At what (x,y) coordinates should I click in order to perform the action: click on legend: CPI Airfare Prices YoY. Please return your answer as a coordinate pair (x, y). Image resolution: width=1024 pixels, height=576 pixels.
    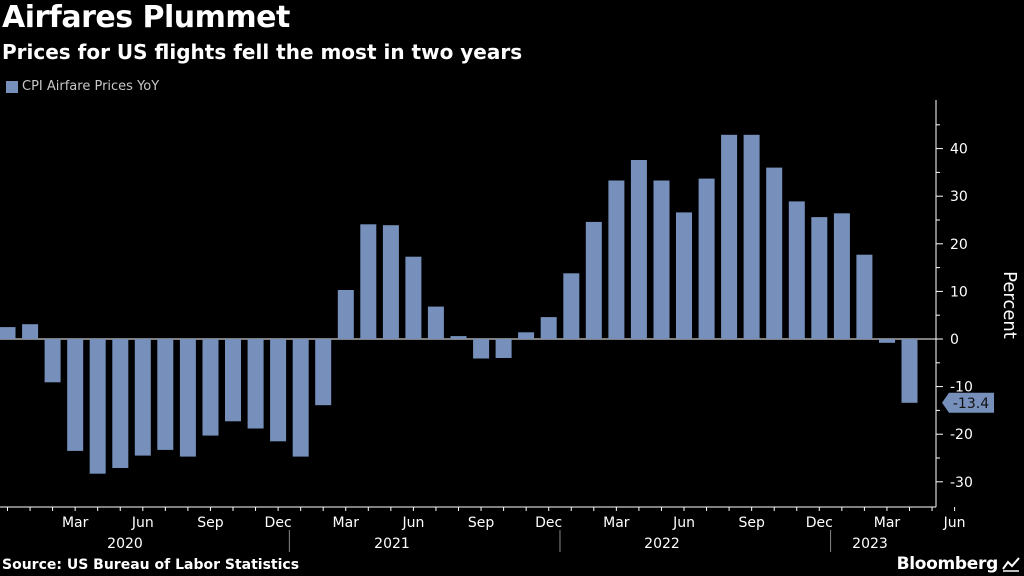
    Looking at the image, I should click on (82, 86).